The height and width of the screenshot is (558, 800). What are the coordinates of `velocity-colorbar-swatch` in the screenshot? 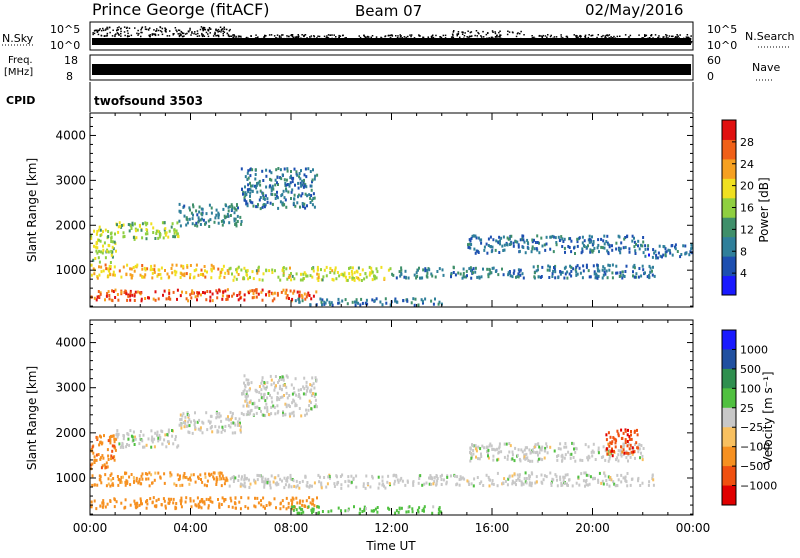 It's located at (729, 456).